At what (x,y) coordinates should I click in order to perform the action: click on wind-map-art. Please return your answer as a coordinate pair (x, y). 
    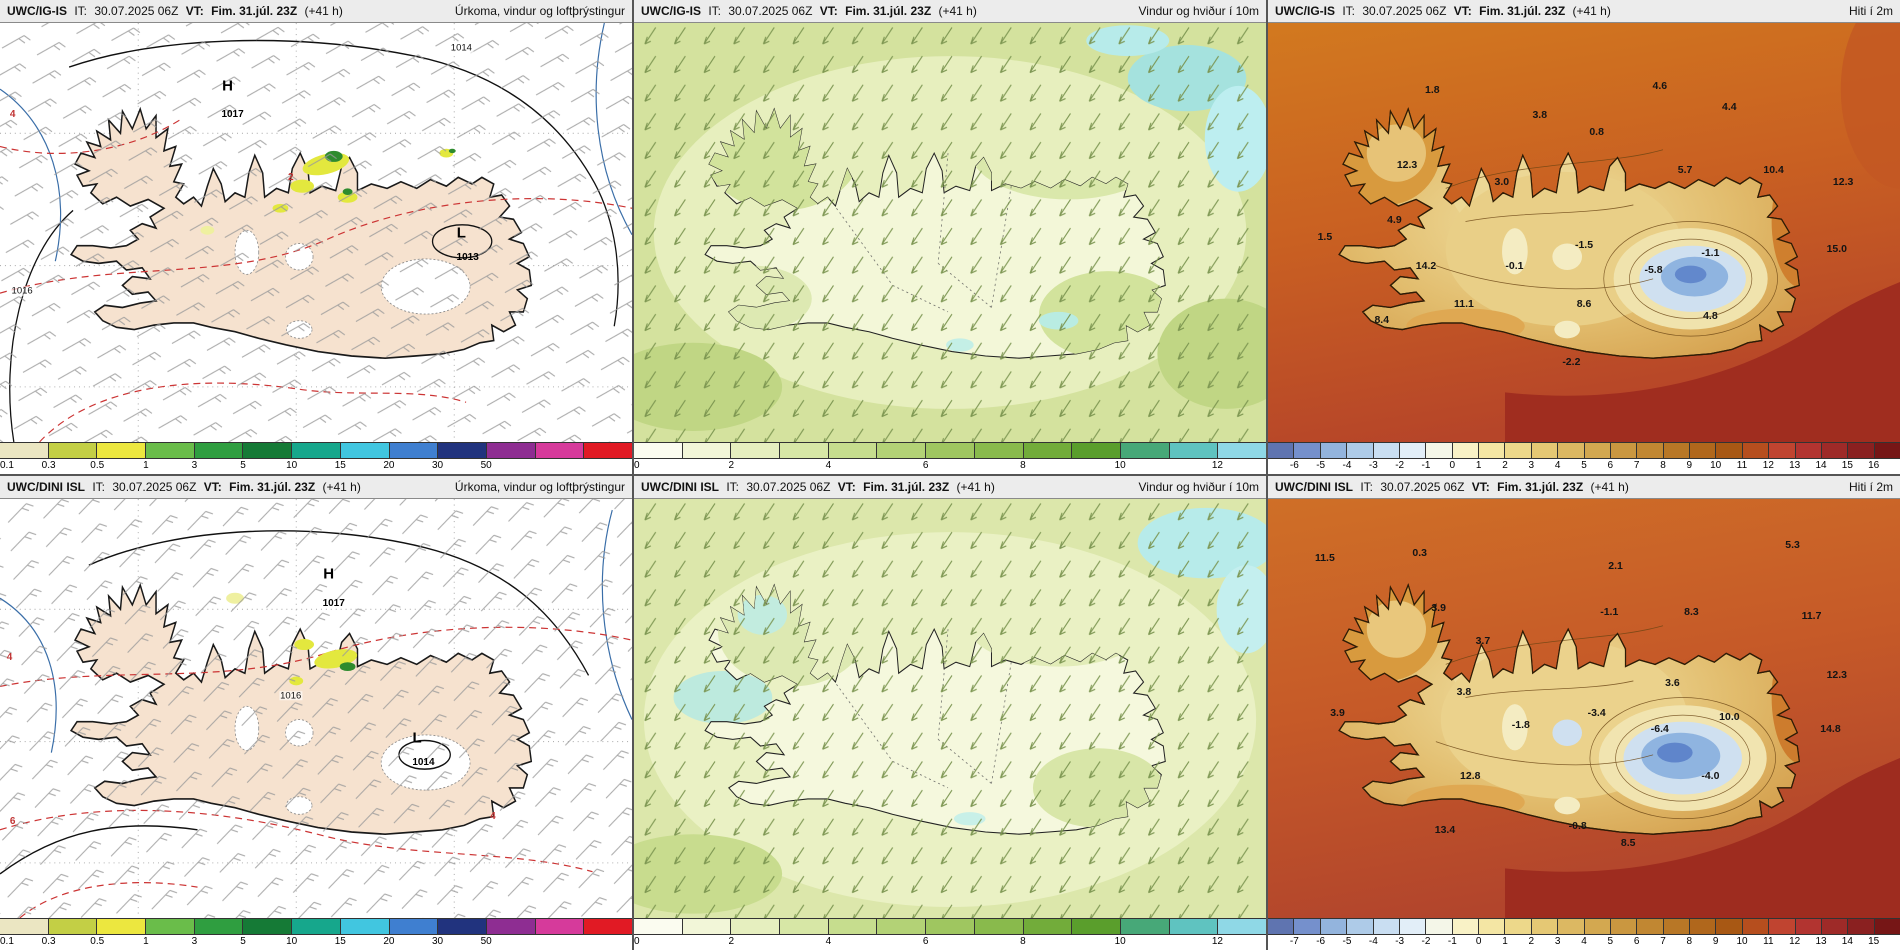
    Looking at the image, I should click on (950, 232).